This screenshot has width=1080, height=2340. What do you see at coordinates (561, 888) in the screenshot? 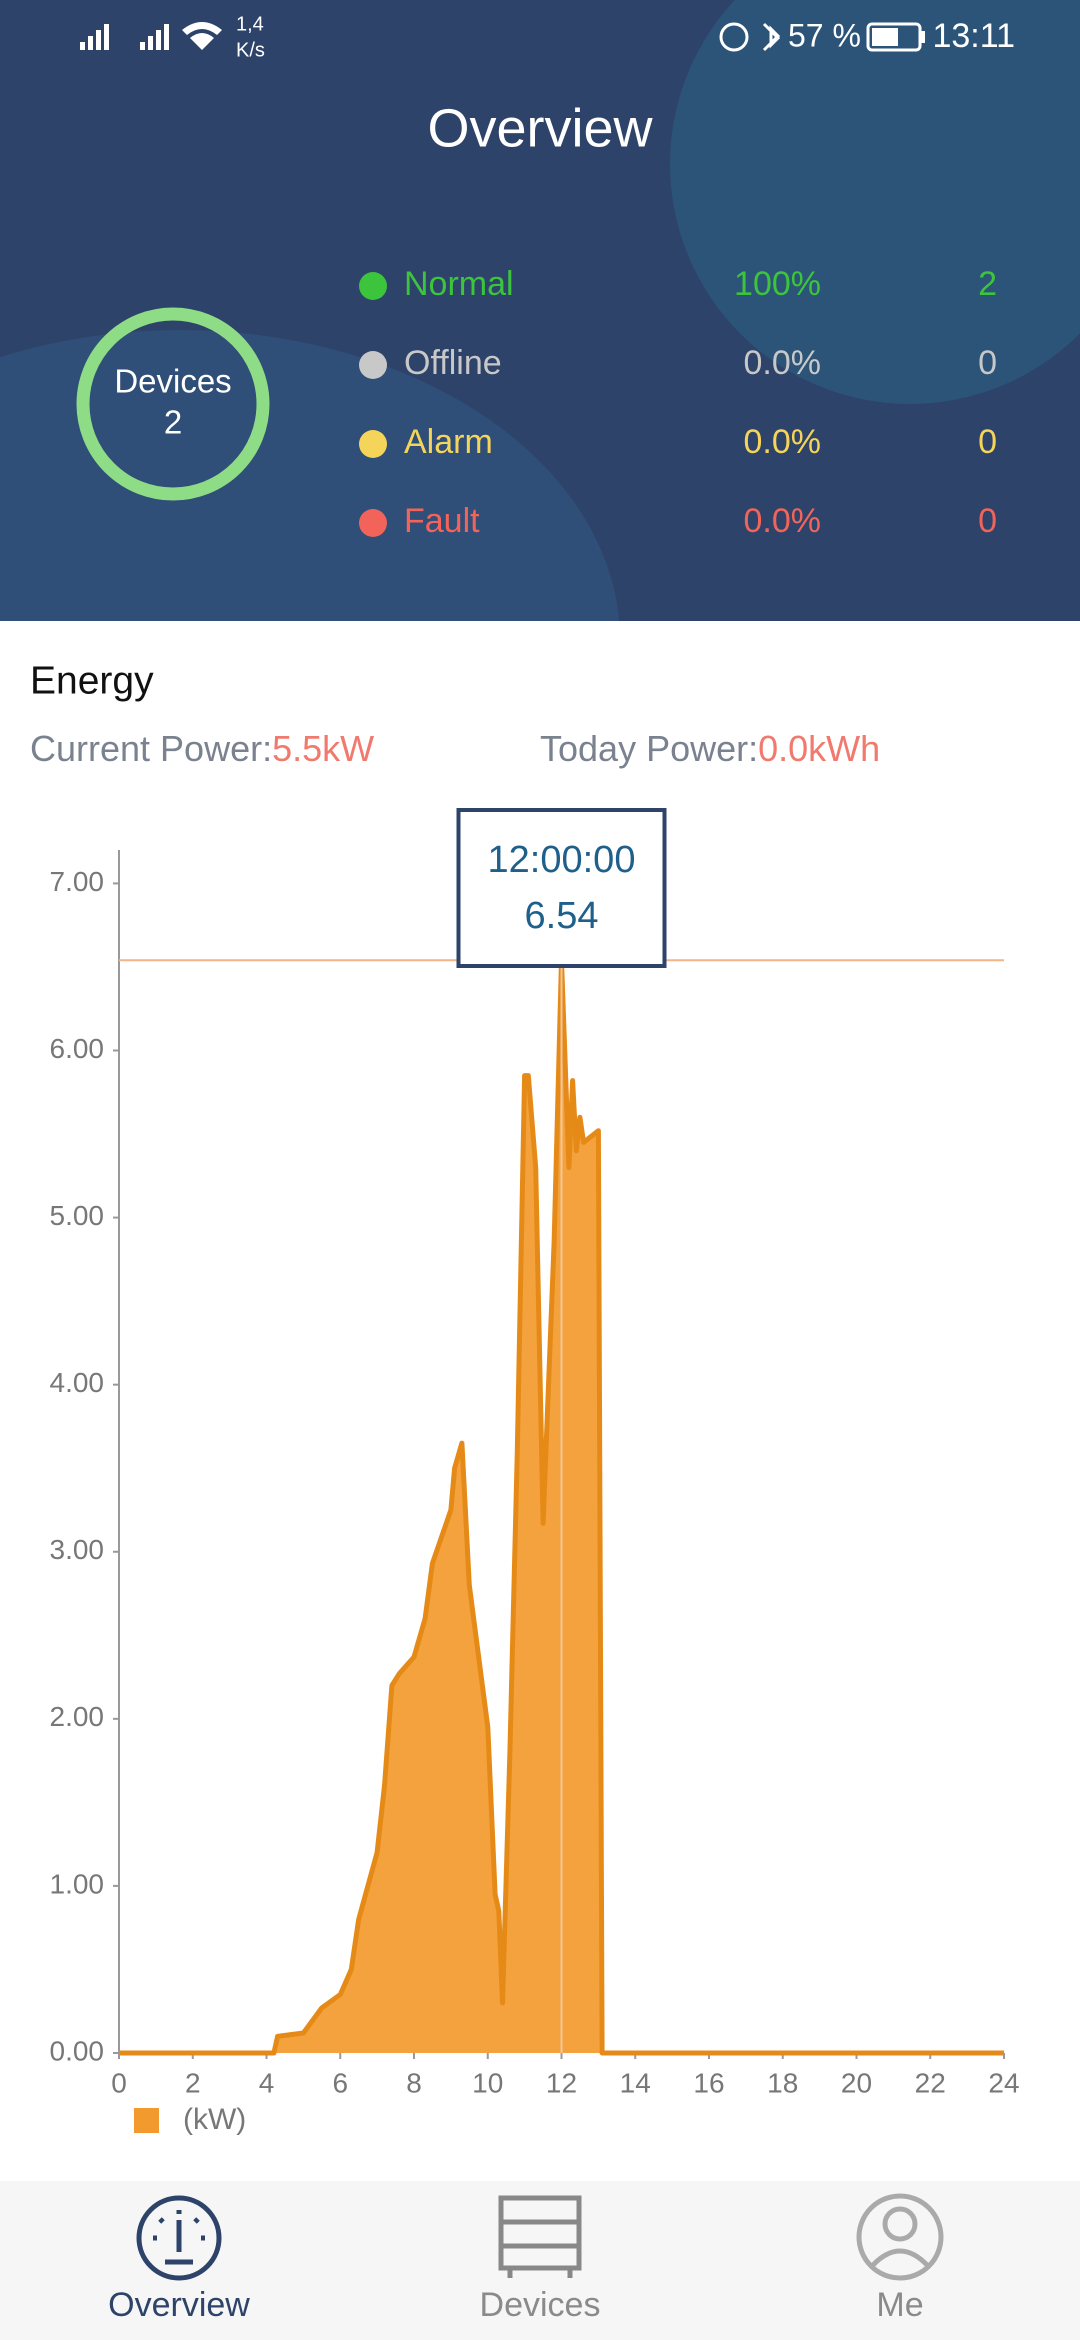
I see `tooltip-box` at bounding box center [561, 888].